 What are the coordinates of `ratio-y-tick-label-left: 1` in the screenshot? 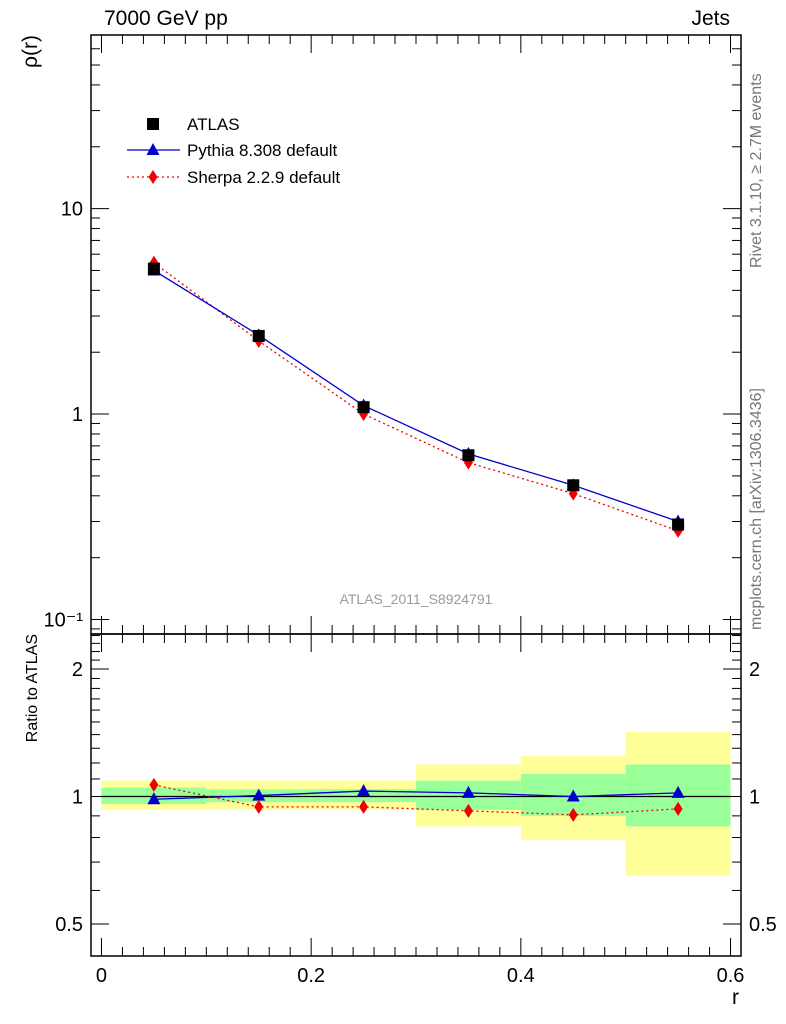 It's located at (77, 797).